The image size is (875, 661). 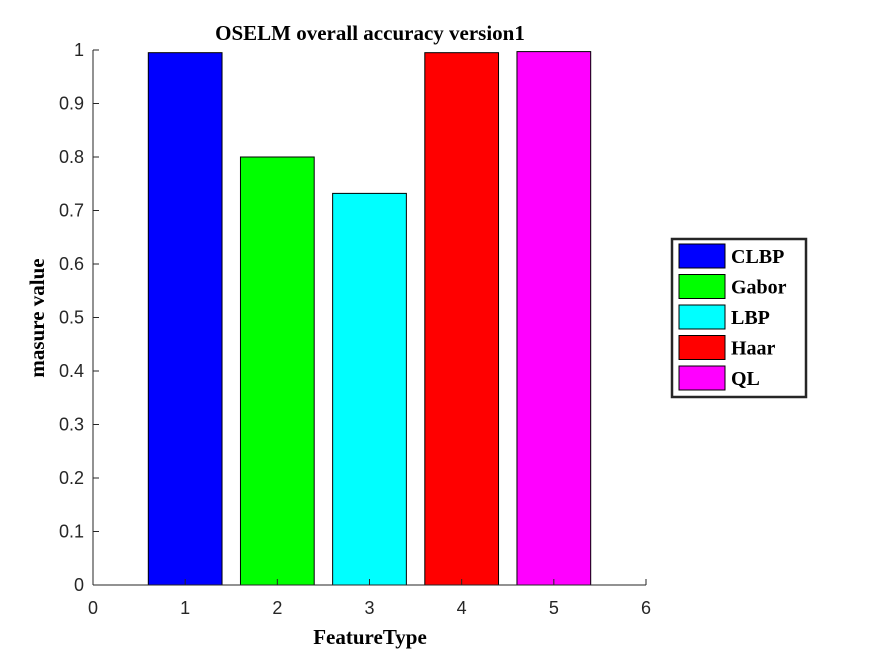 What do you see at coordinates (702, 378) in the screenshot?
I see `legend-swatch-ql` at bounding box center [702, 378].